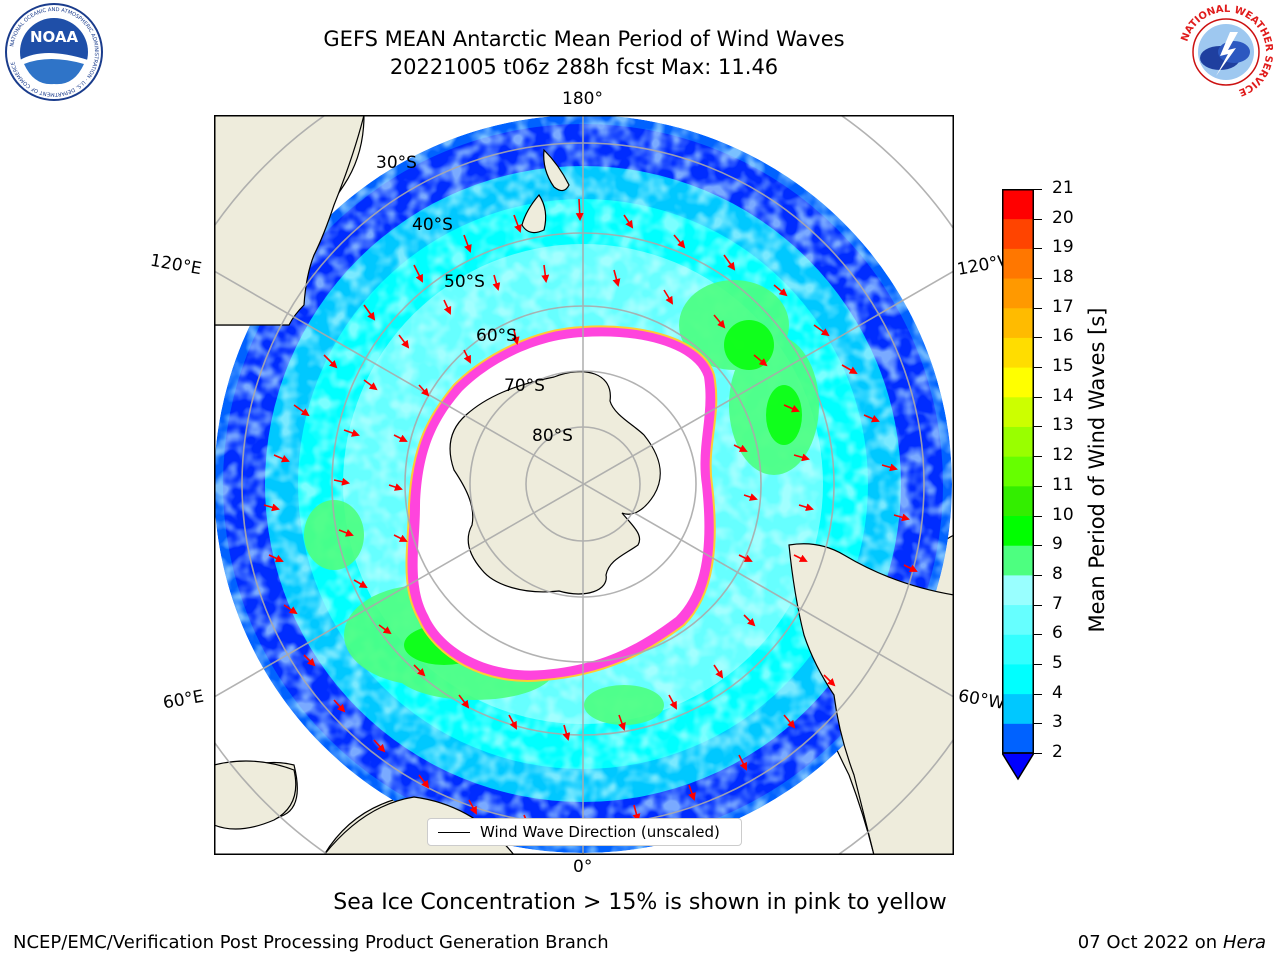 This screenshot has width=1280, height=960. I want to click on legend-line-sample, so click(454, 832).